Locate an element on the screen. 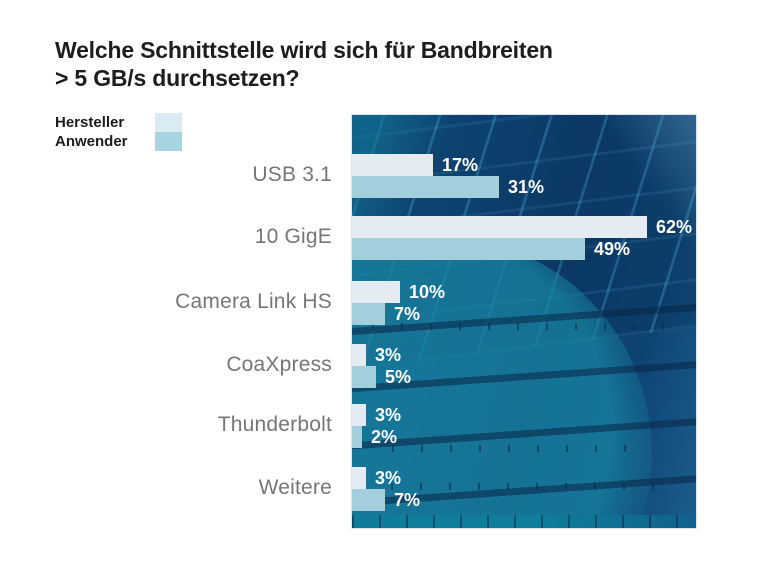  category-label: Weitere is located at coordinates (295, 487).